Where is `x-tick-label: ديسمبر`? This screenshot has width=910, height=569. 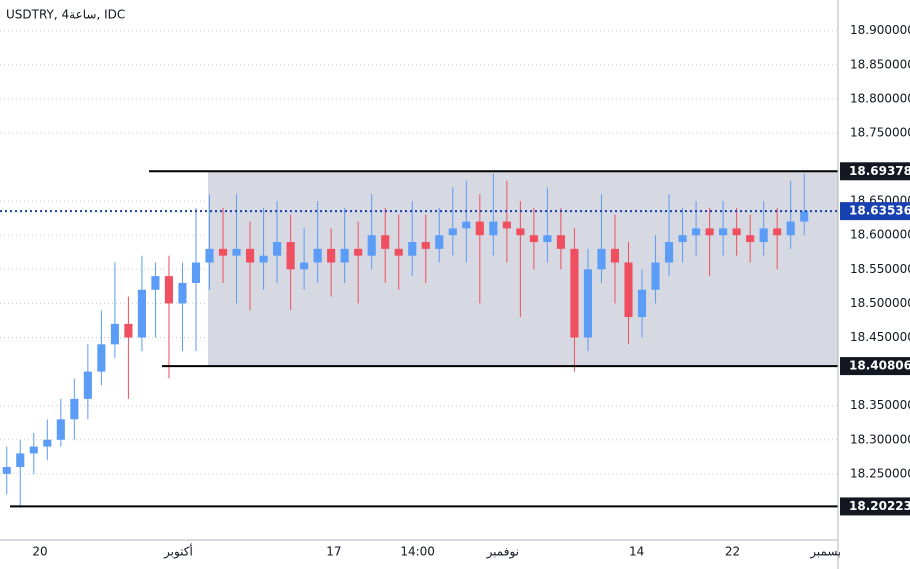
x-tick-label: ديسمبر is located at coordinates (828, 552).